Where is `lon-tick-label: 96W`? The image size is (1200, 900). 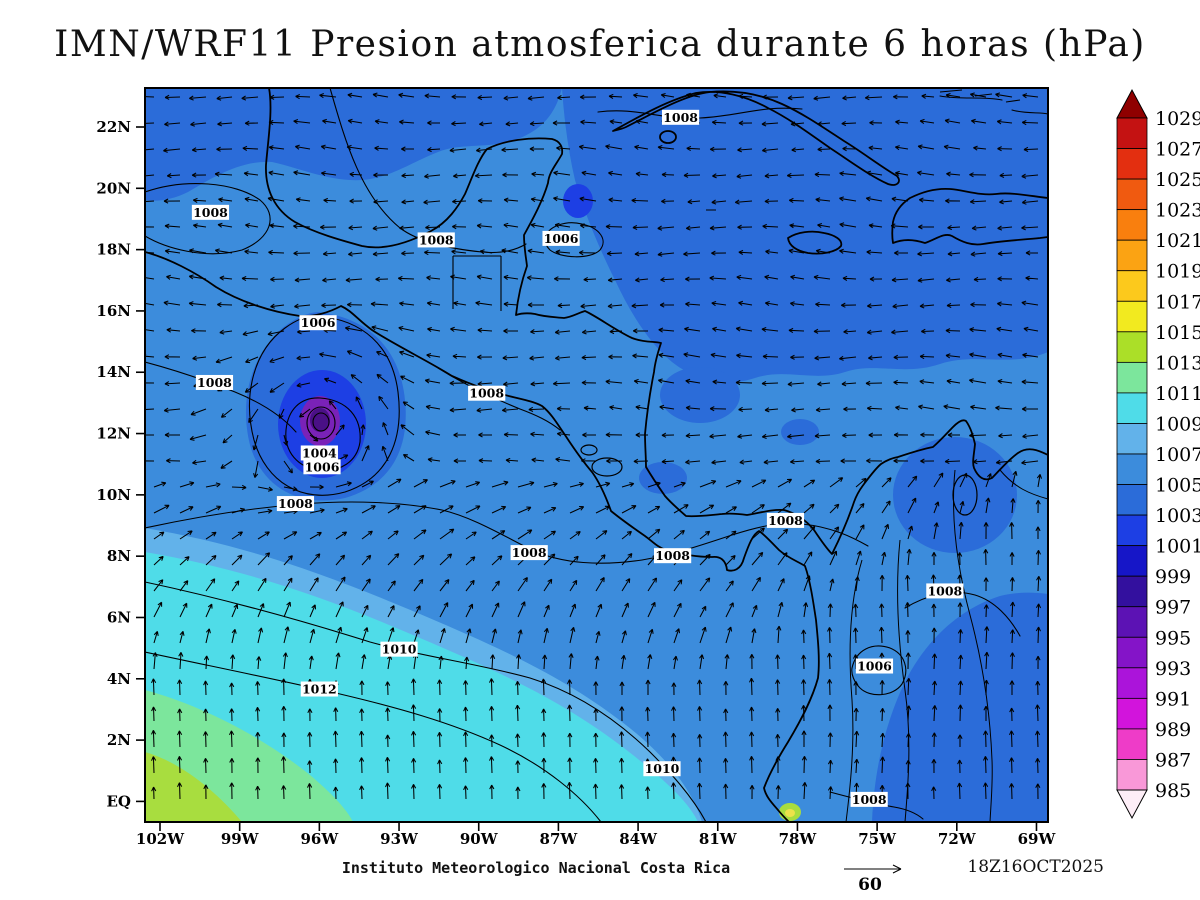
lon-tick-label: 96W is located at coordinates (319, 839).